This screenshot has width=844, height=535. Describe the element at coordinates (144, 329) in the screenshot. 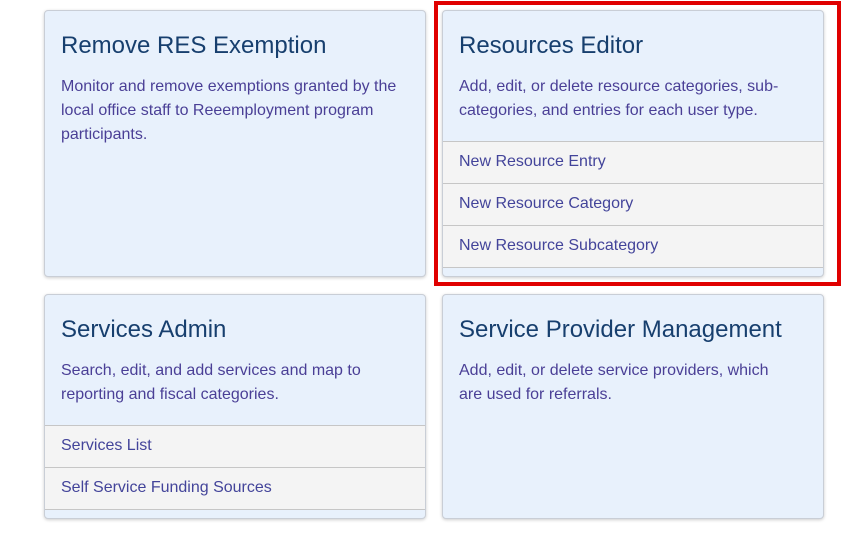

I see `card-title: Services Admin` at that location.